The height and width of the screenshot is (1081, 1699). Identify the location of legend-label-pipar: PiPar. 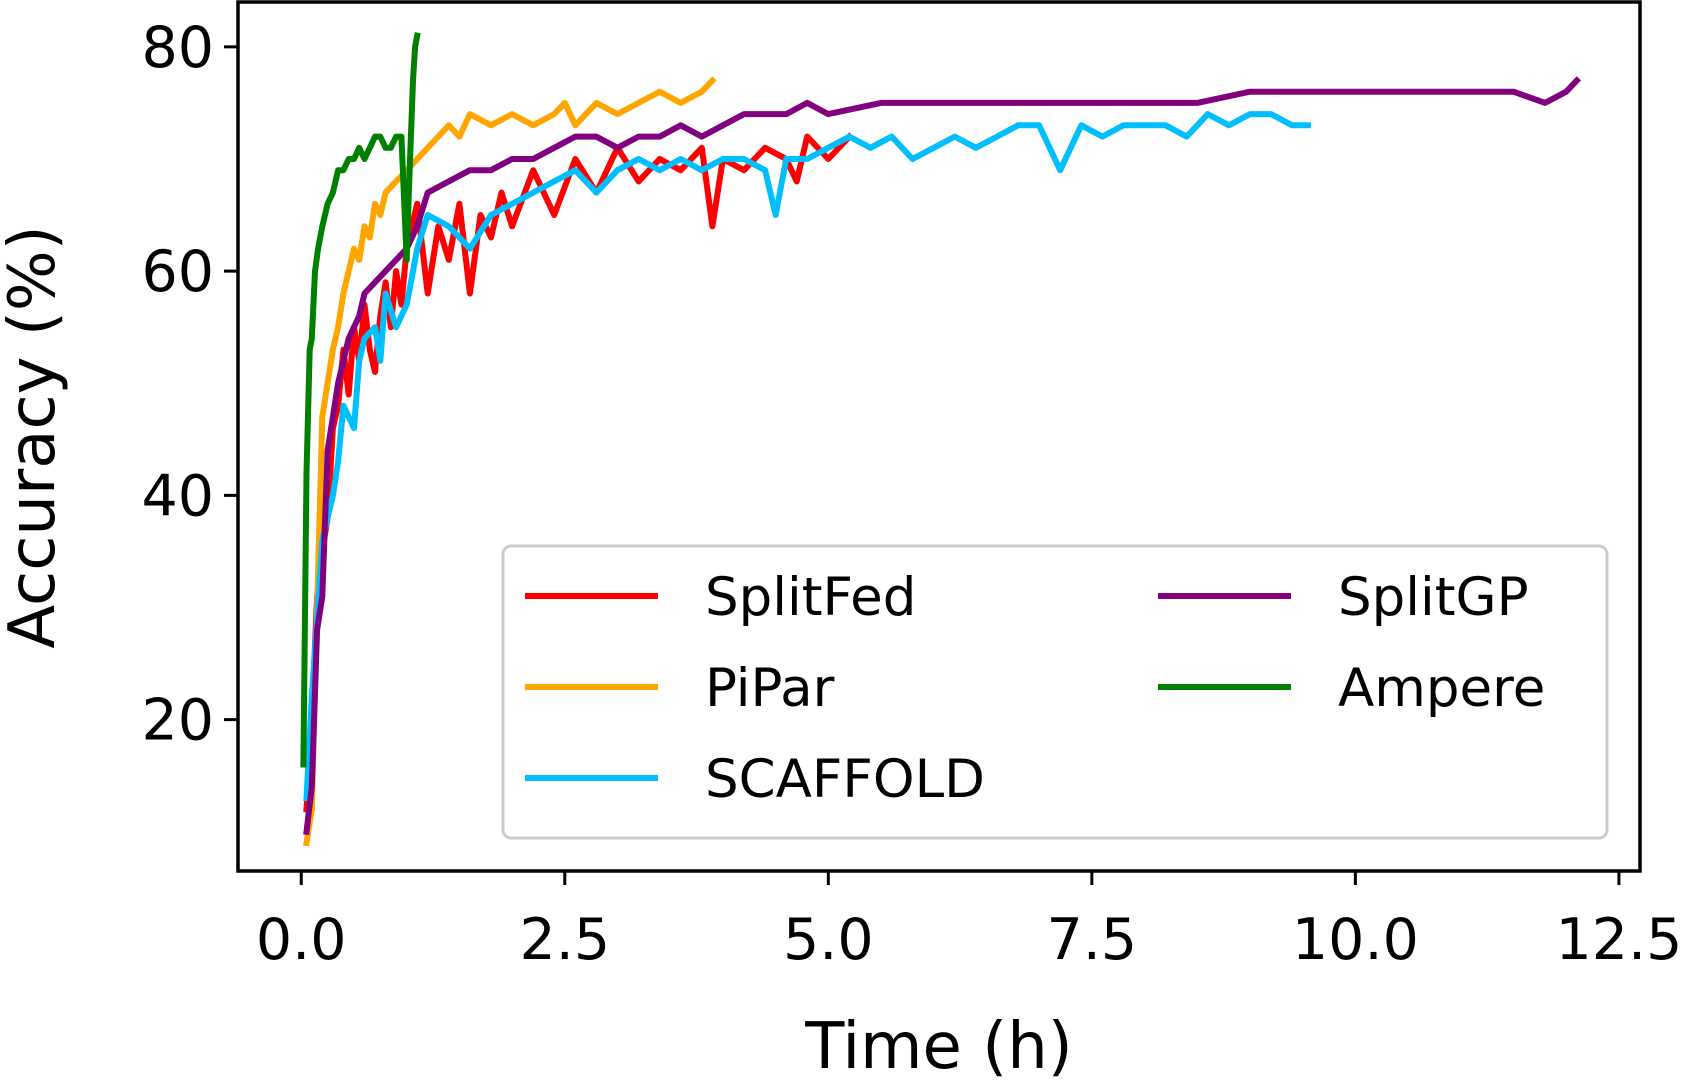
(770, 688).